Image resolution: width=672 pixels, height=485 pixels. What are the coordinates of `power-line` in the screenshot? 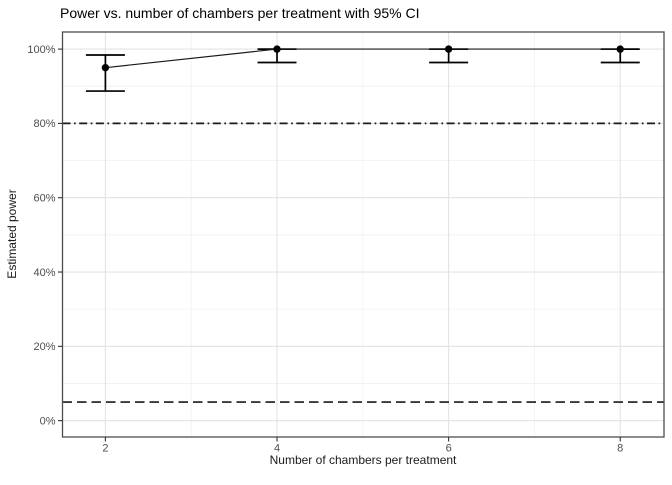 It's located at (363, 58).